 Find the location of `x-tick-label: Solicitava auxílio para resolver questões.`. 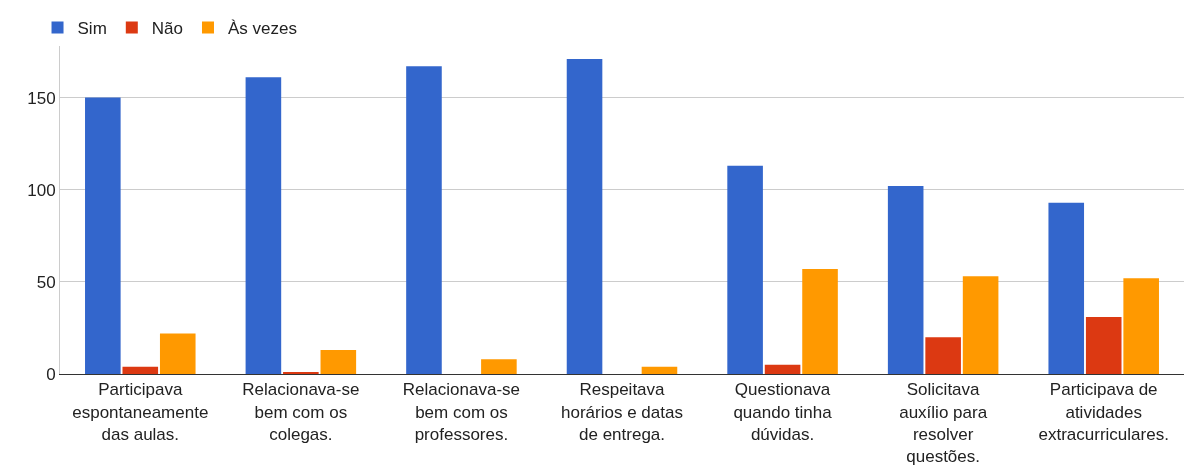

x-tick-label: Solicitava auxílio para resolver questões. is located at coordinates (943, 423).